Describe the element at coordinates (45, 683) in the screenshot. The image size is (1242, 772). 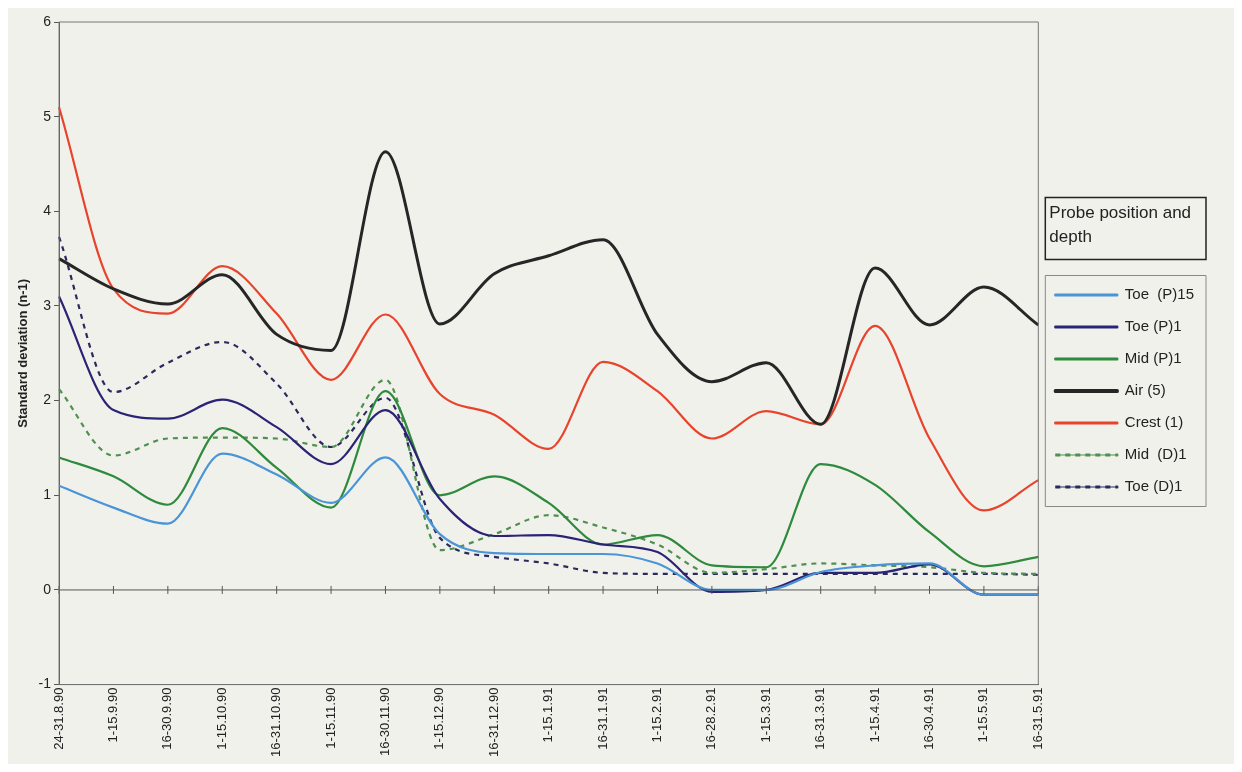
I see `y-tick-label: -1` at that location.